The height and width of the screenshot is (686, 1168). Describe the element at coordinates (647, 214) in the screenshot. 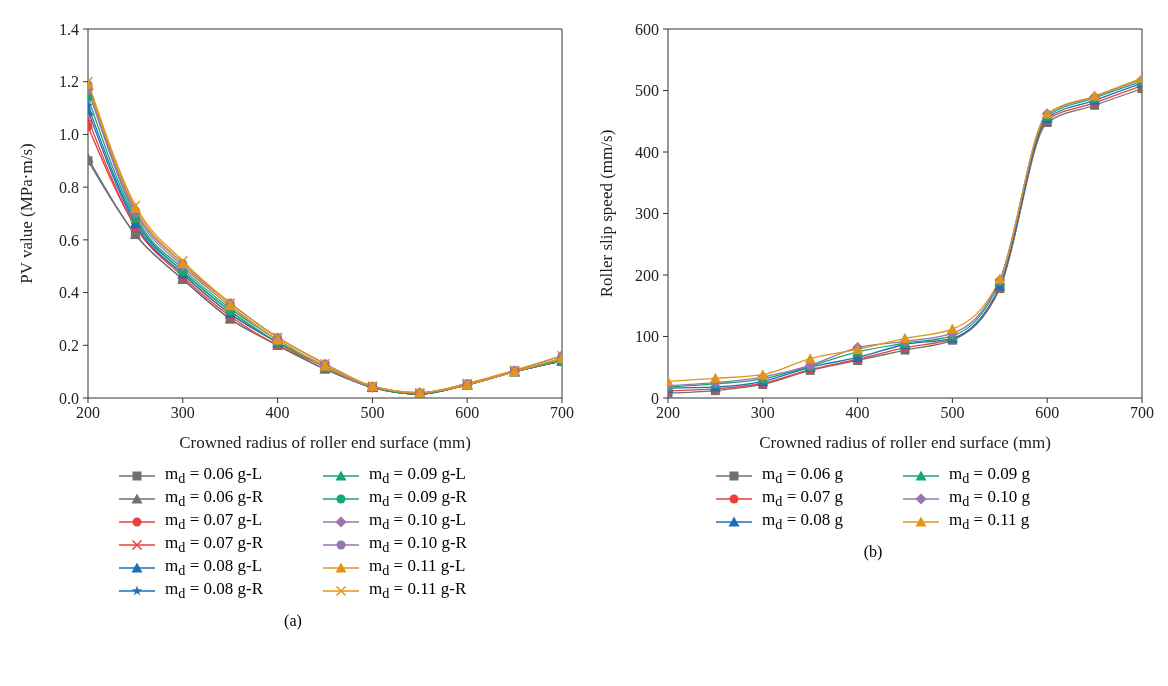

I see `y-tick-label: 300` at that location.